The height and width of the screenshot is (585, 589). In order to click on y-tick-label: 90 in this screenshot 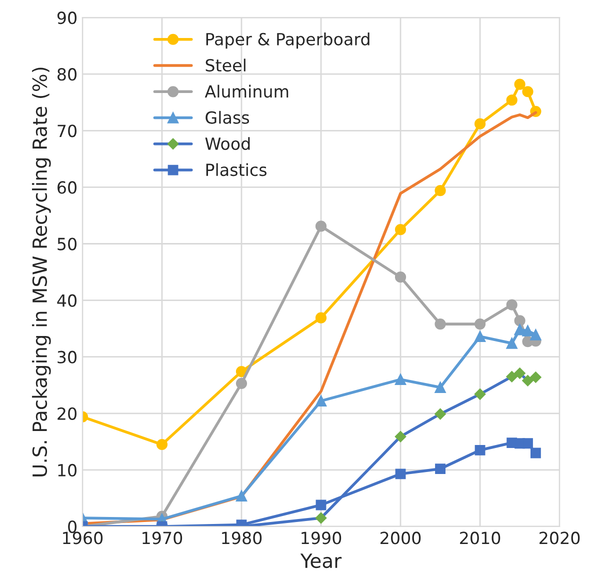, I will do `click(66, 18)`.